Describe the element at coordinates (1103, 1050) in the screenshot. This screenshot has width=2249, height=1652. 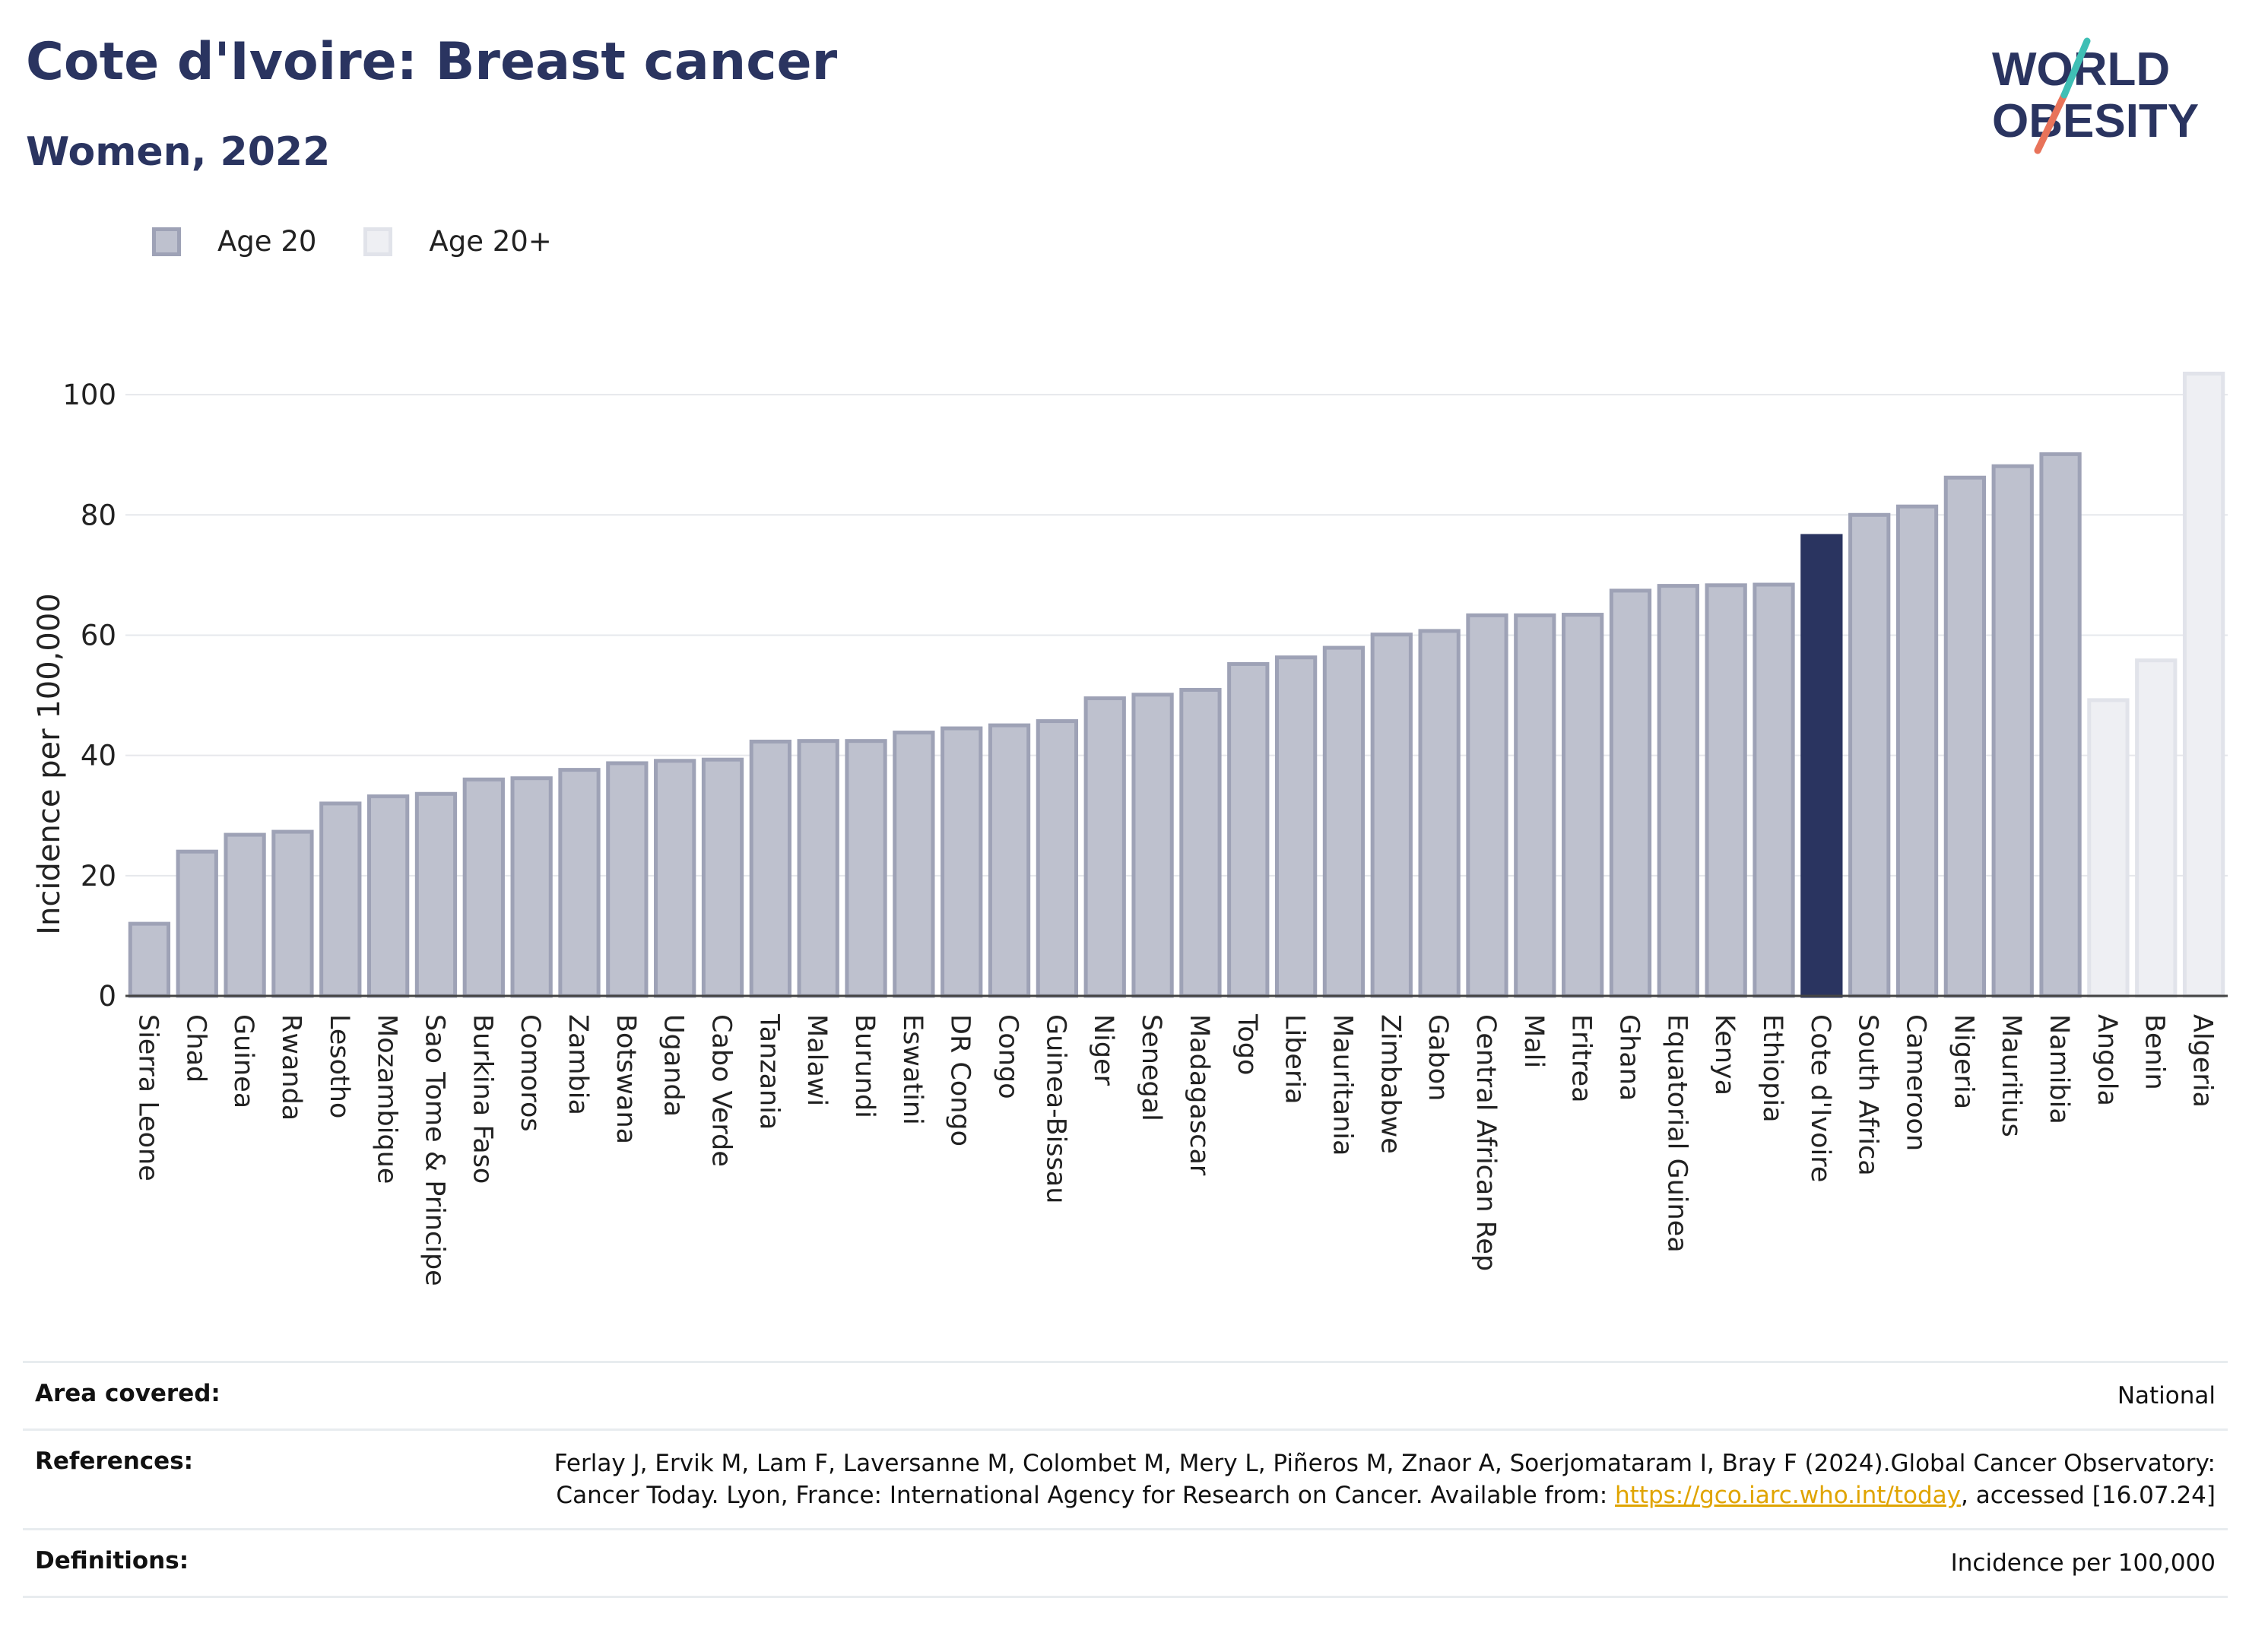
I see `x-tick-label: Niger` at that location.